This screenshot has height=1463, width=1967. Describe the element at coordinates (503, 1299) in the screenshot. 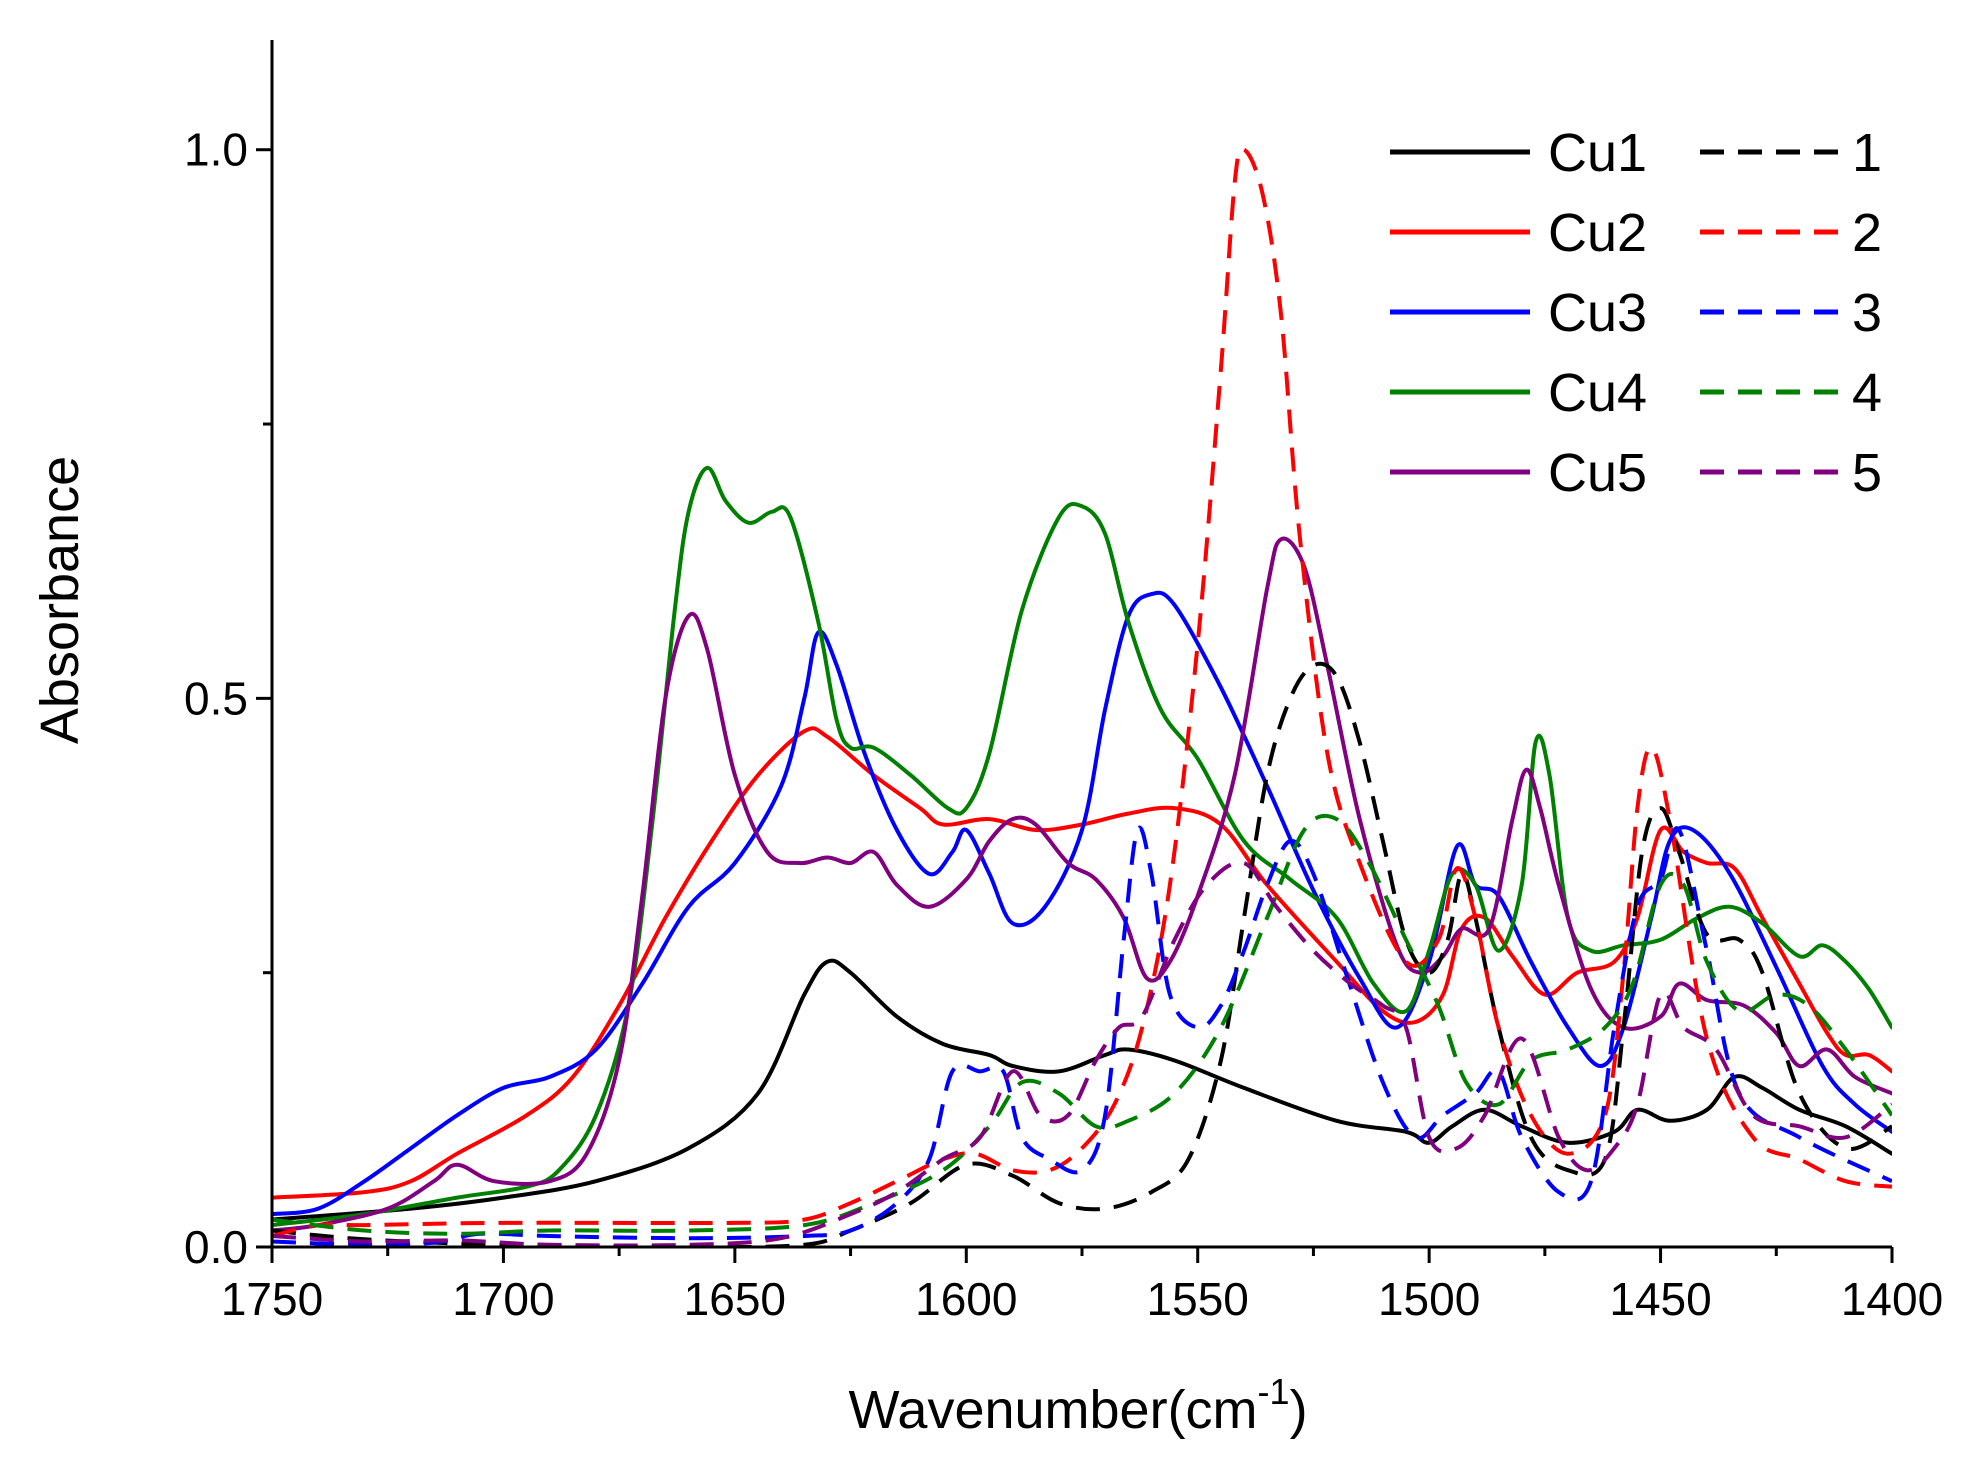

I see `x-tick-label-1700: 1700` at that location.